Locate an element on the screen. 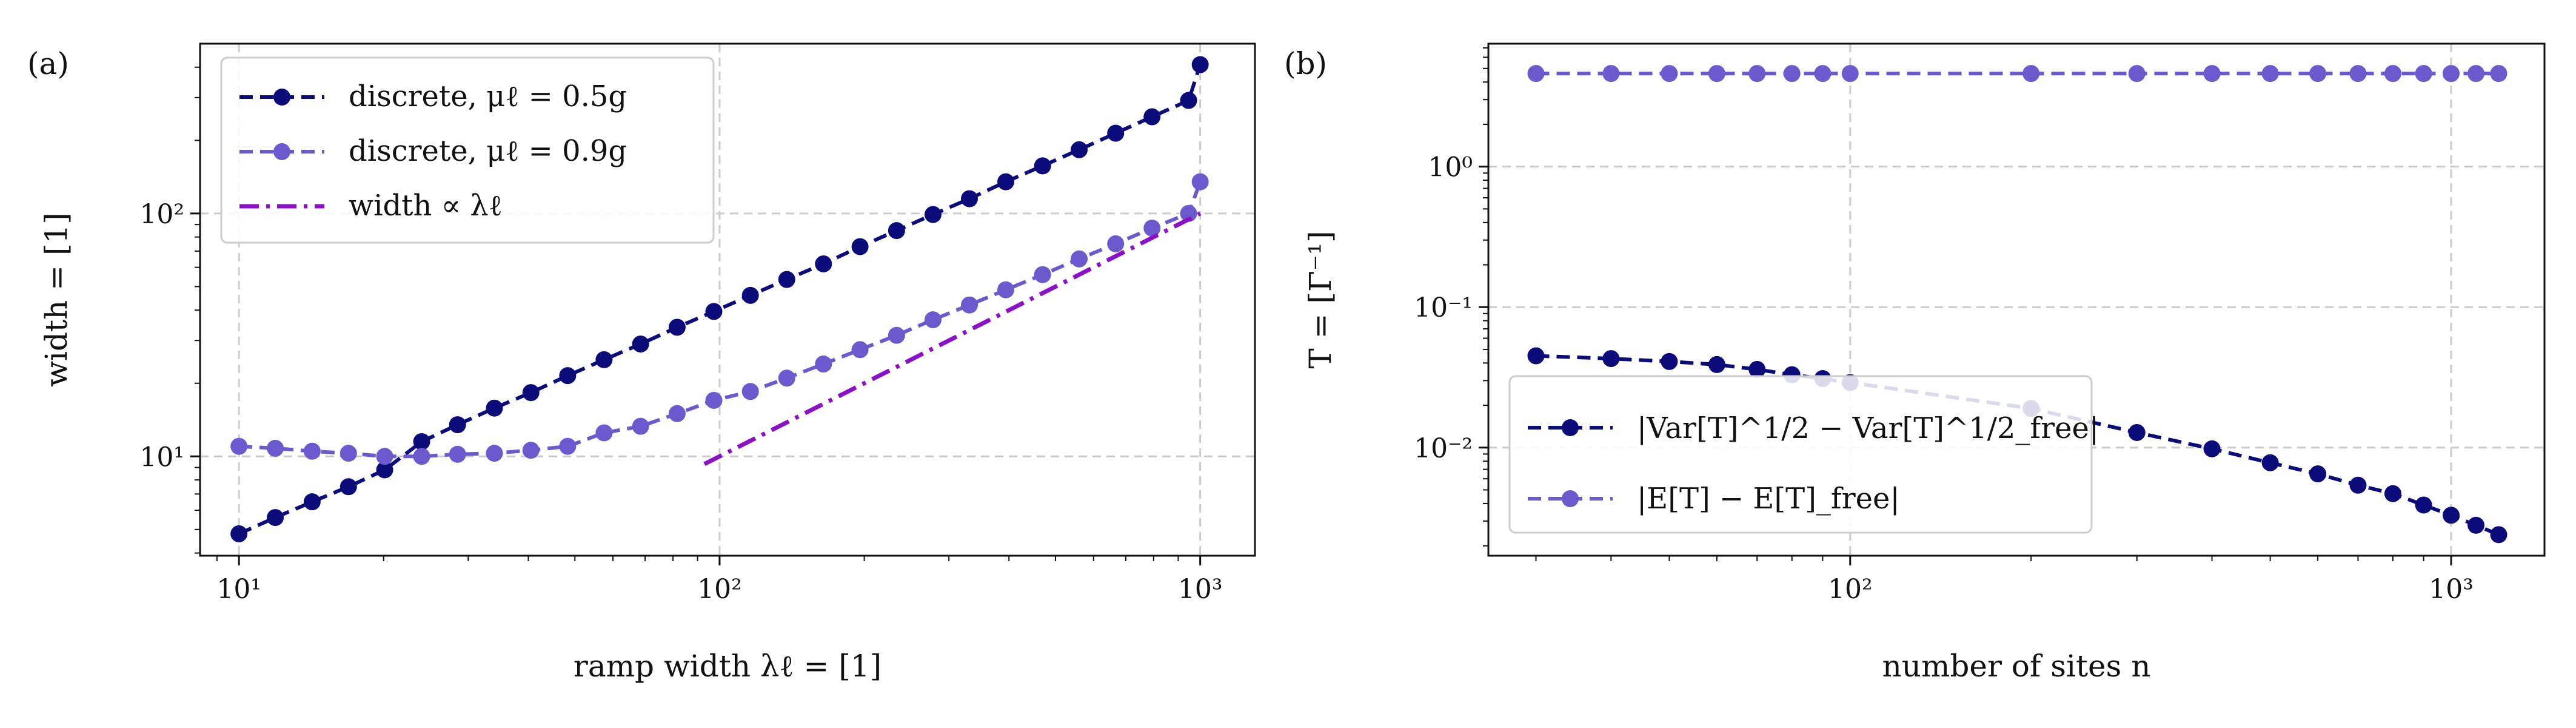 This screenshot has height=728, width=2576. panel-a-ylabel: width = [1] is located at coordinates (56, 299).